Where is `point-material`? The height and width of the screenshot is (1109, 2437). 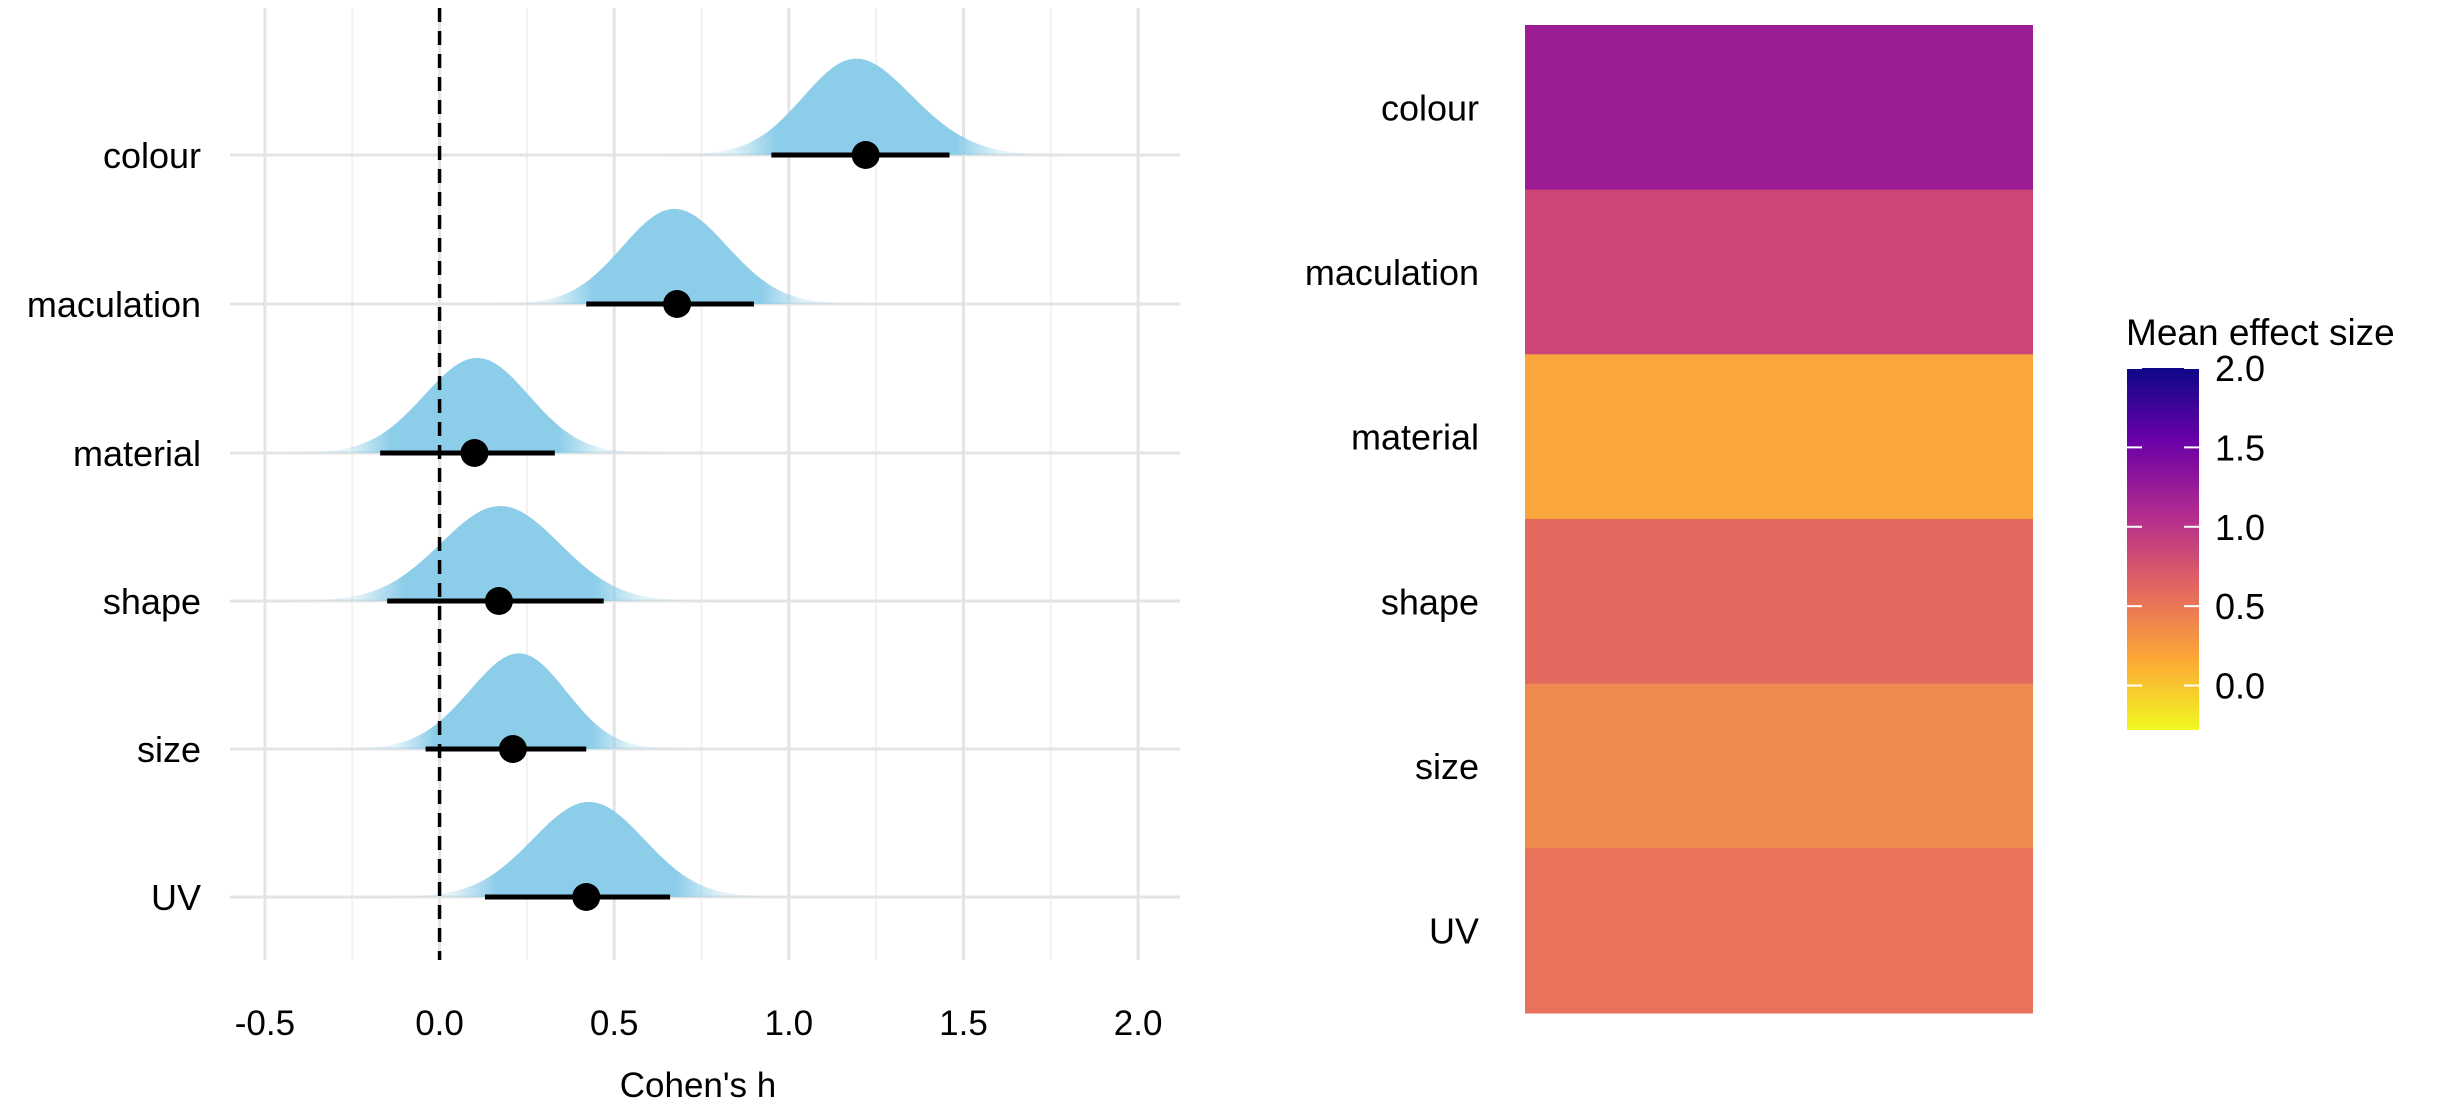 point-material is located at coordinates (474, 453).